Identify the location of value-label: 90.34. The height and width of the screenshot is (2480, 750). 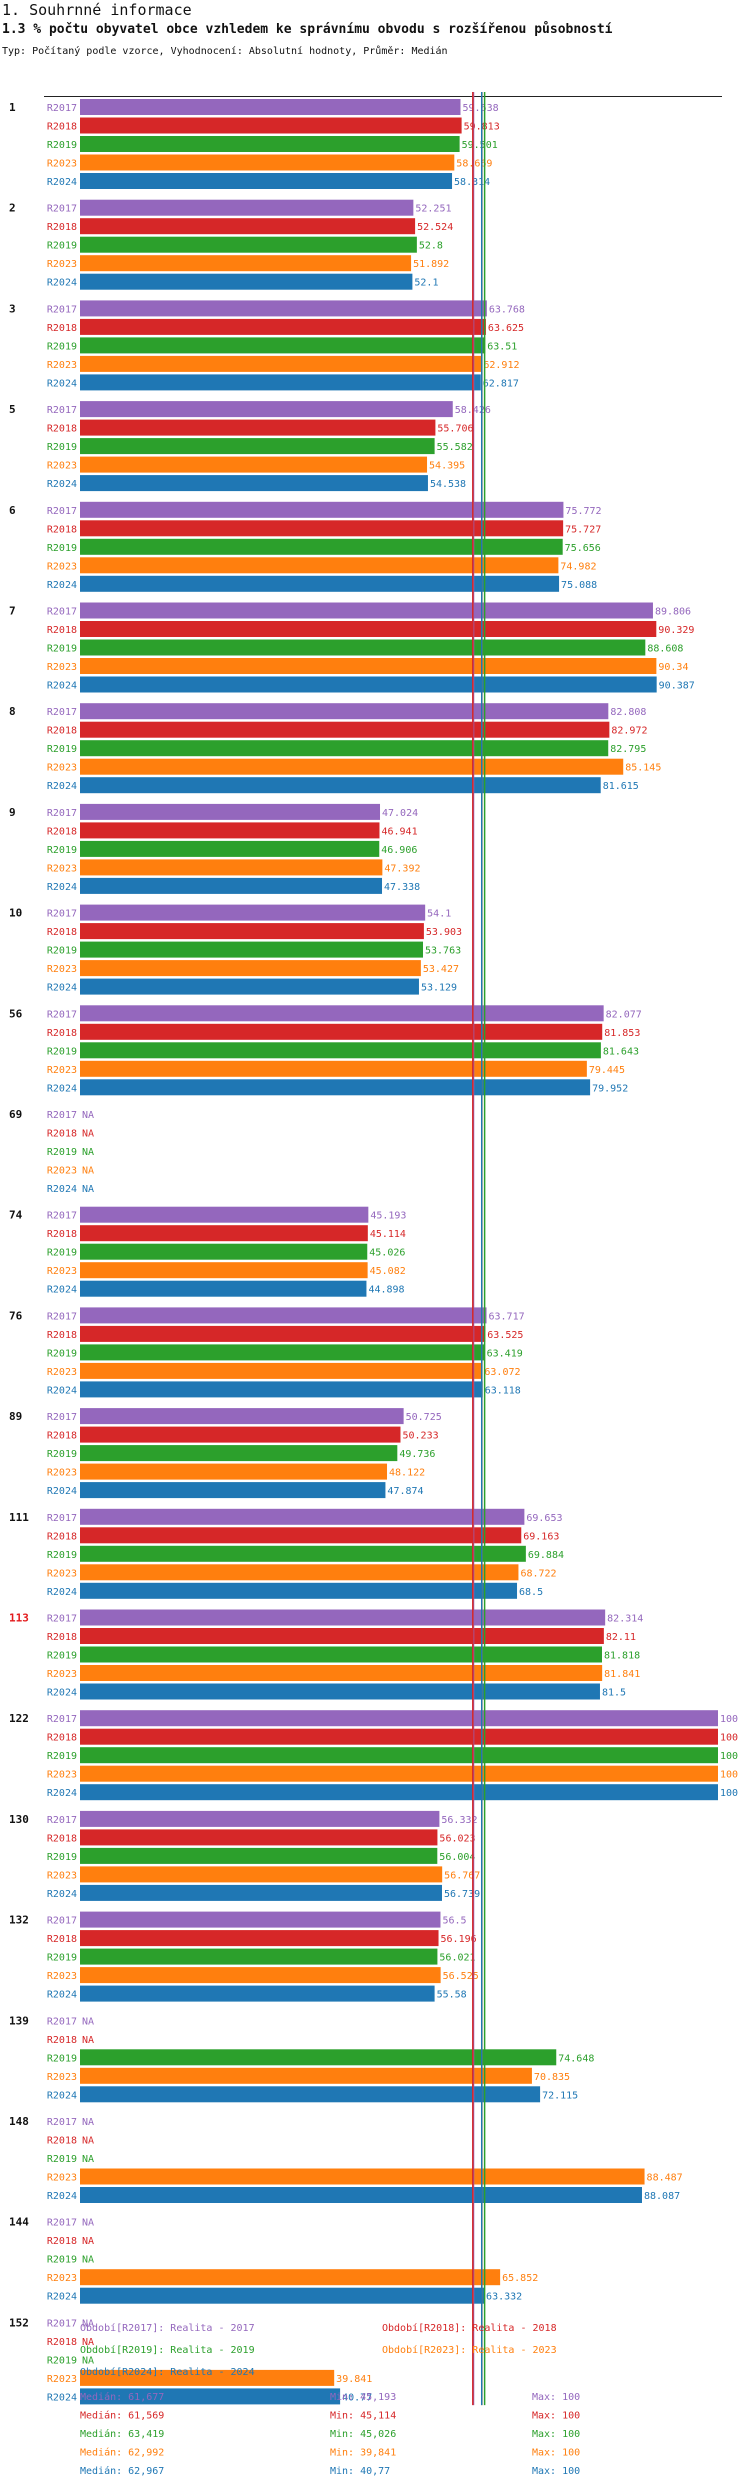
(673, 667).